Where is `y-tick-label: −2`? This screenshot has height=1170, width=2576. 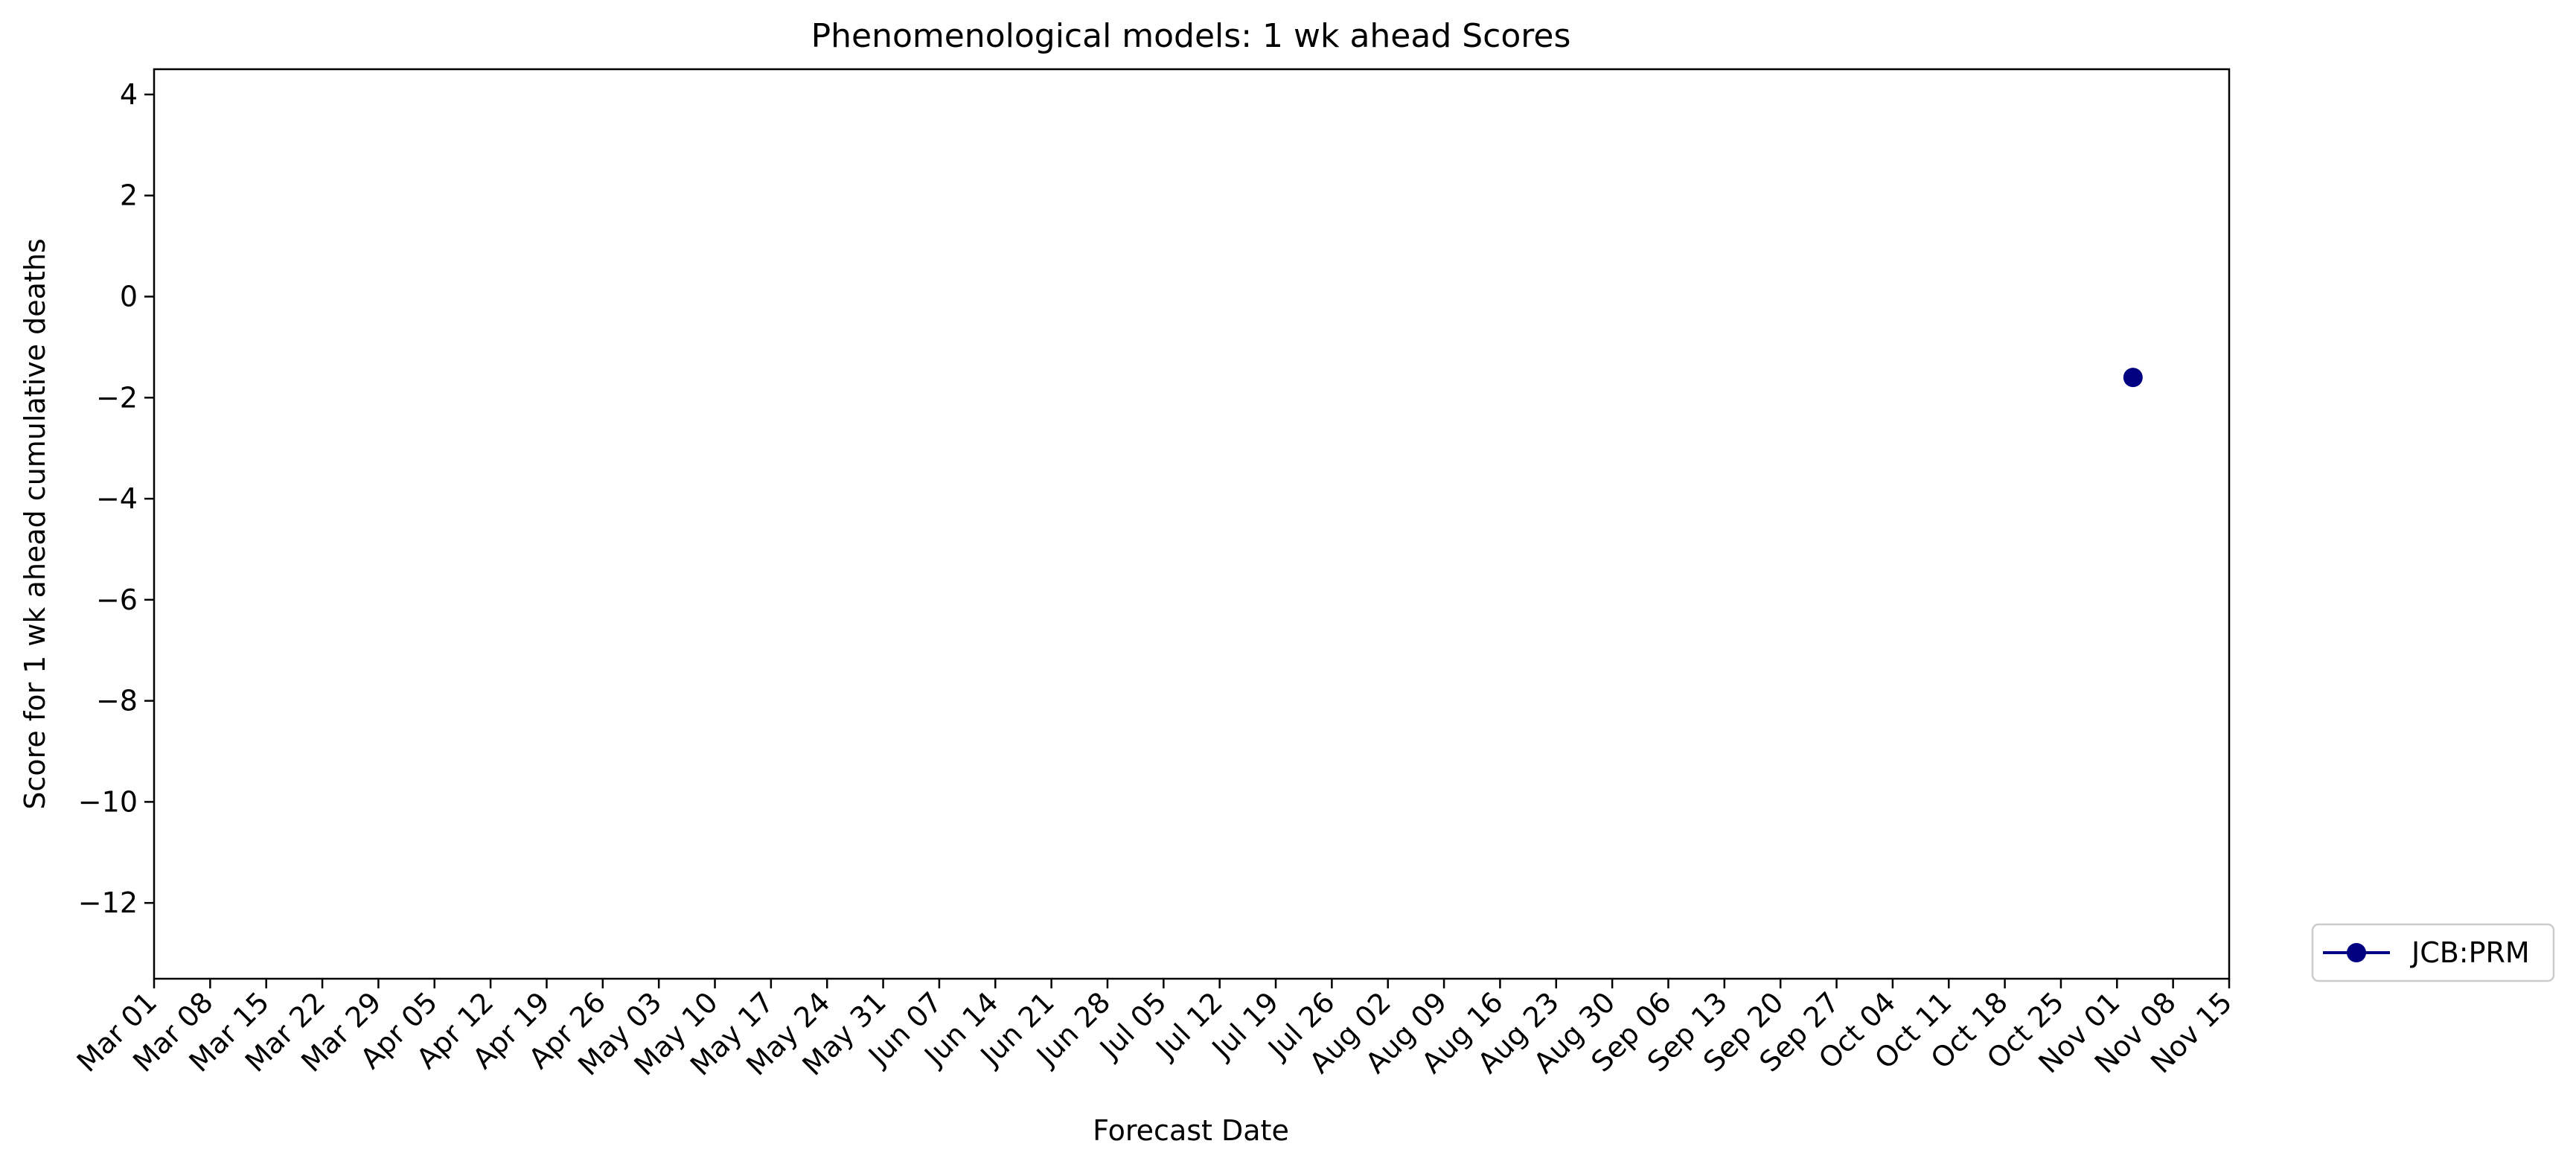 y-tick-label: −2 is located at coordinates (117, 397).